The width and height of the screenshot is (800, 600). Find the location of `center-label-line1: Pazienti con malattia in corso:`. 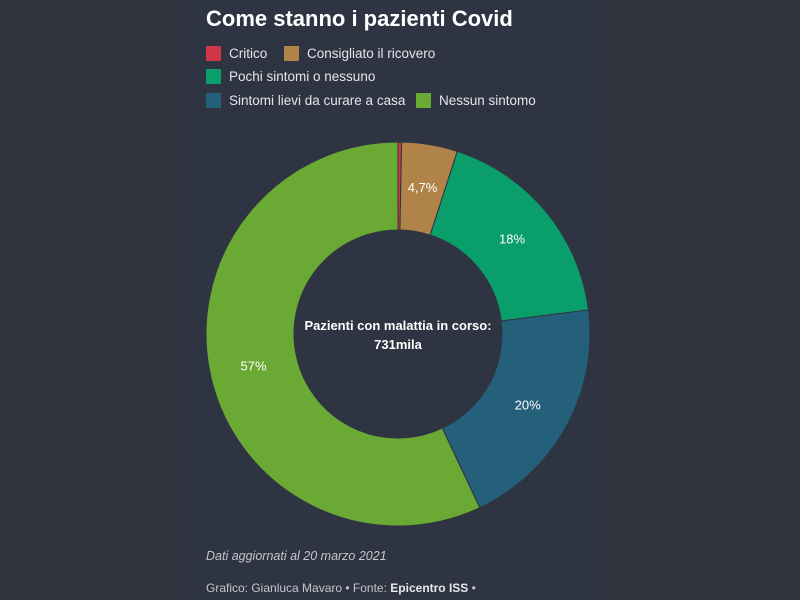

center-label-line1: Pazienti con malattia in corso: is located at coordinates (397, 325).